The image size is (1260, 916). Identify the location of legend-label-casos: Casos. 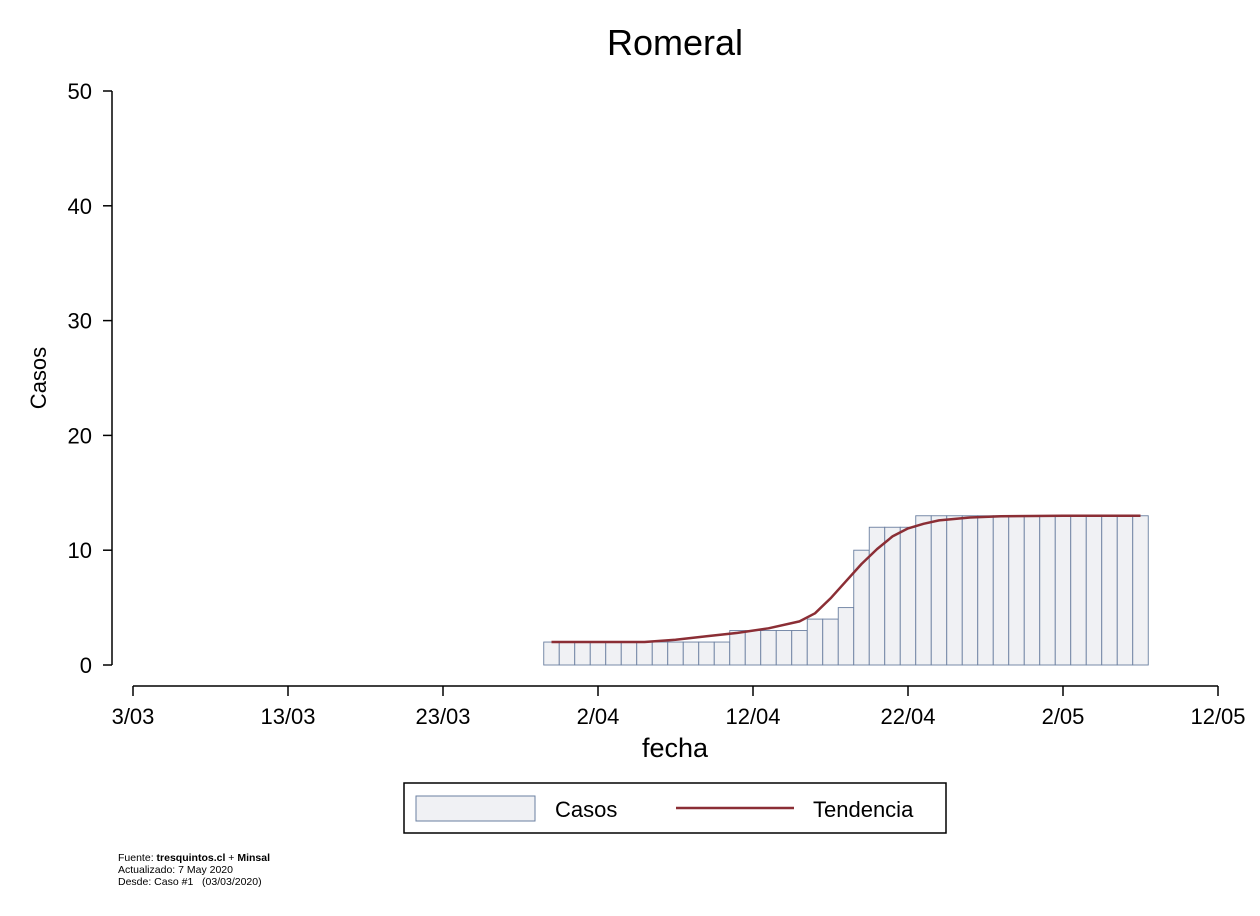
(586, 809).